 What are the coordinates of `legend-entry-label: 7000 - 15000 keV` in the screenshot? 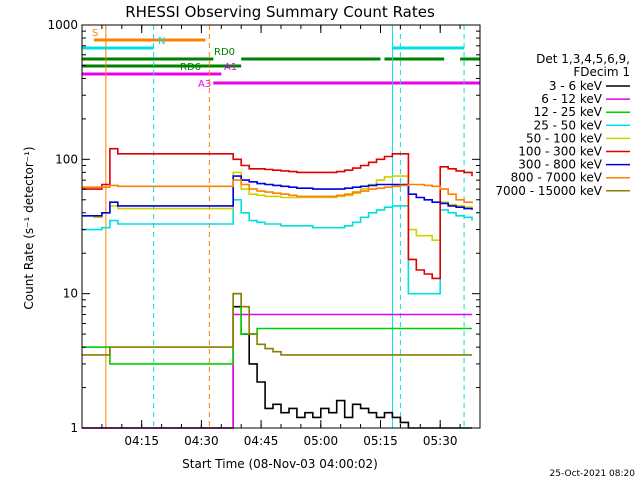 It's located at (548, 191).